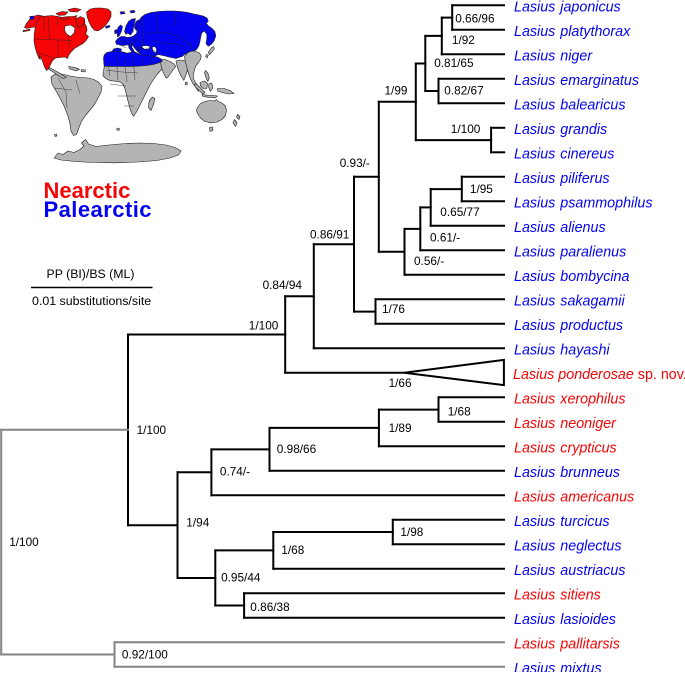  I want to click on svg-text: neglectus, so click(590, 547).